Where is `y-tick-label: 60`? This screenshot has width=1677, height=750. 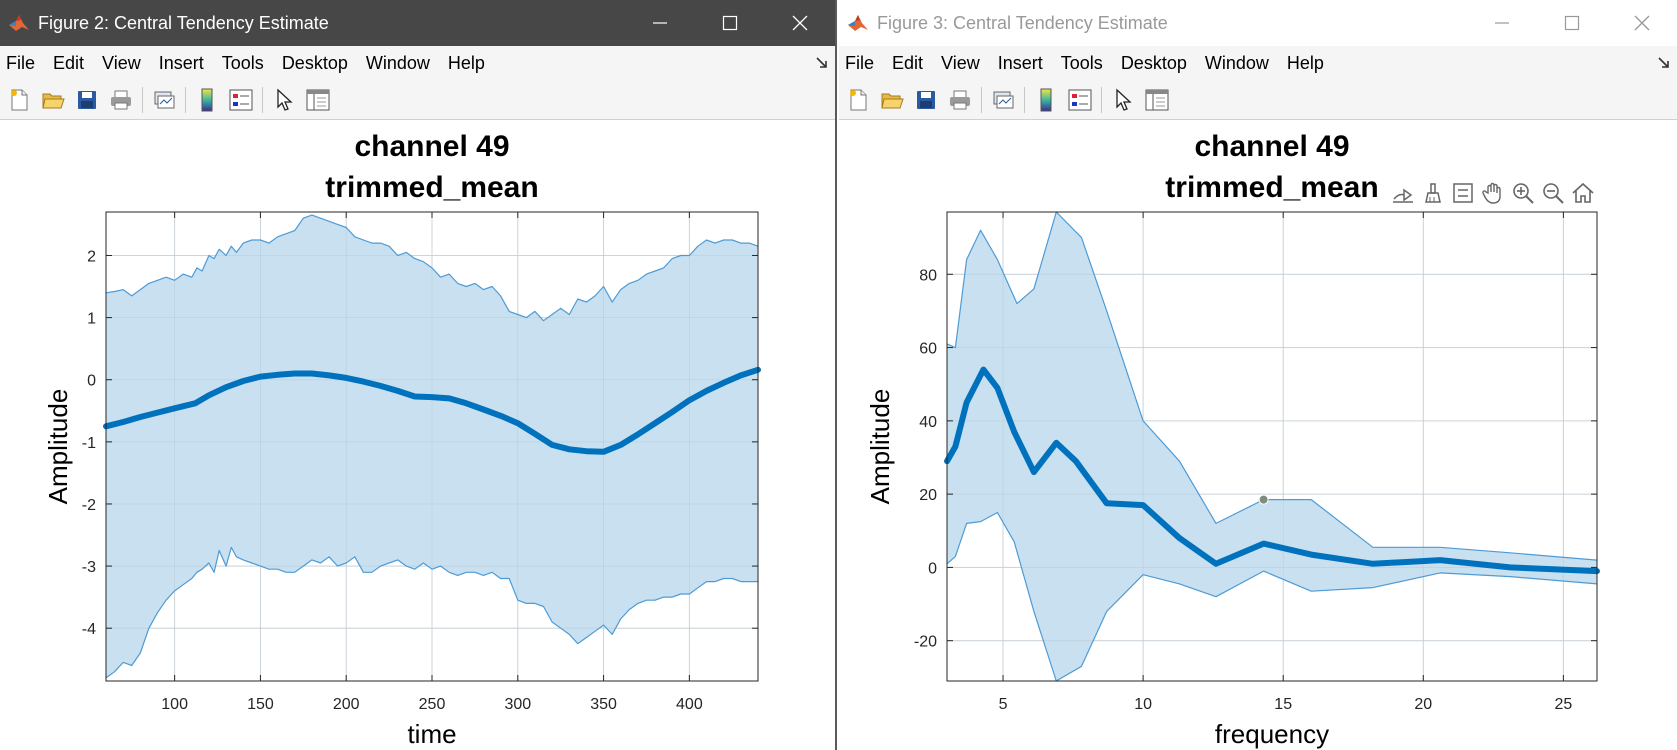 y-tick-label: 60 is located at coordinates (928, 349).